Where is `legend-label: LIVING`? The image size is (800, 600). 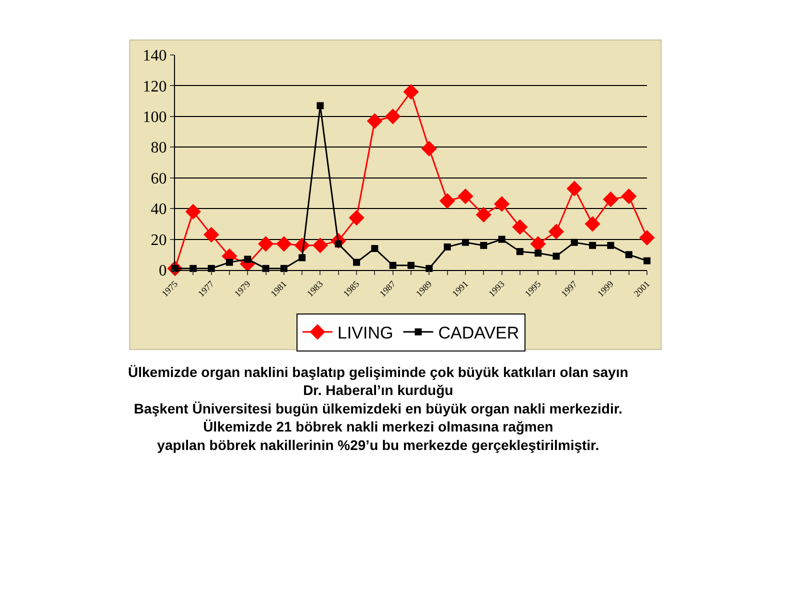
legend-label: LIVING is located at coordinates (366, 333).